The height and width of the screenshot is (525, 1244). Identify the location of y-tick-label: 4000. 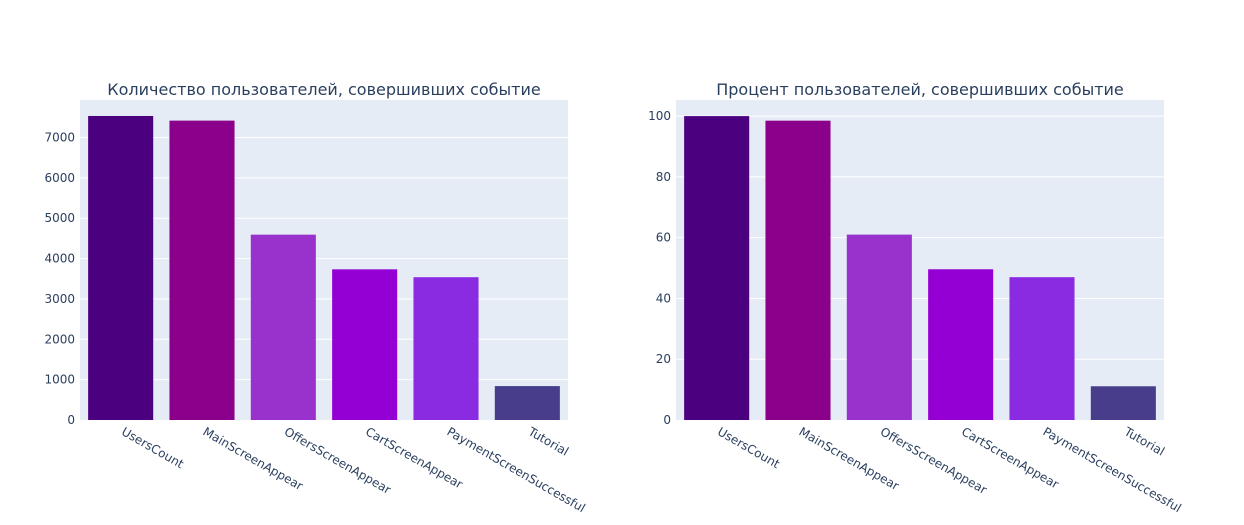
(59, 259).